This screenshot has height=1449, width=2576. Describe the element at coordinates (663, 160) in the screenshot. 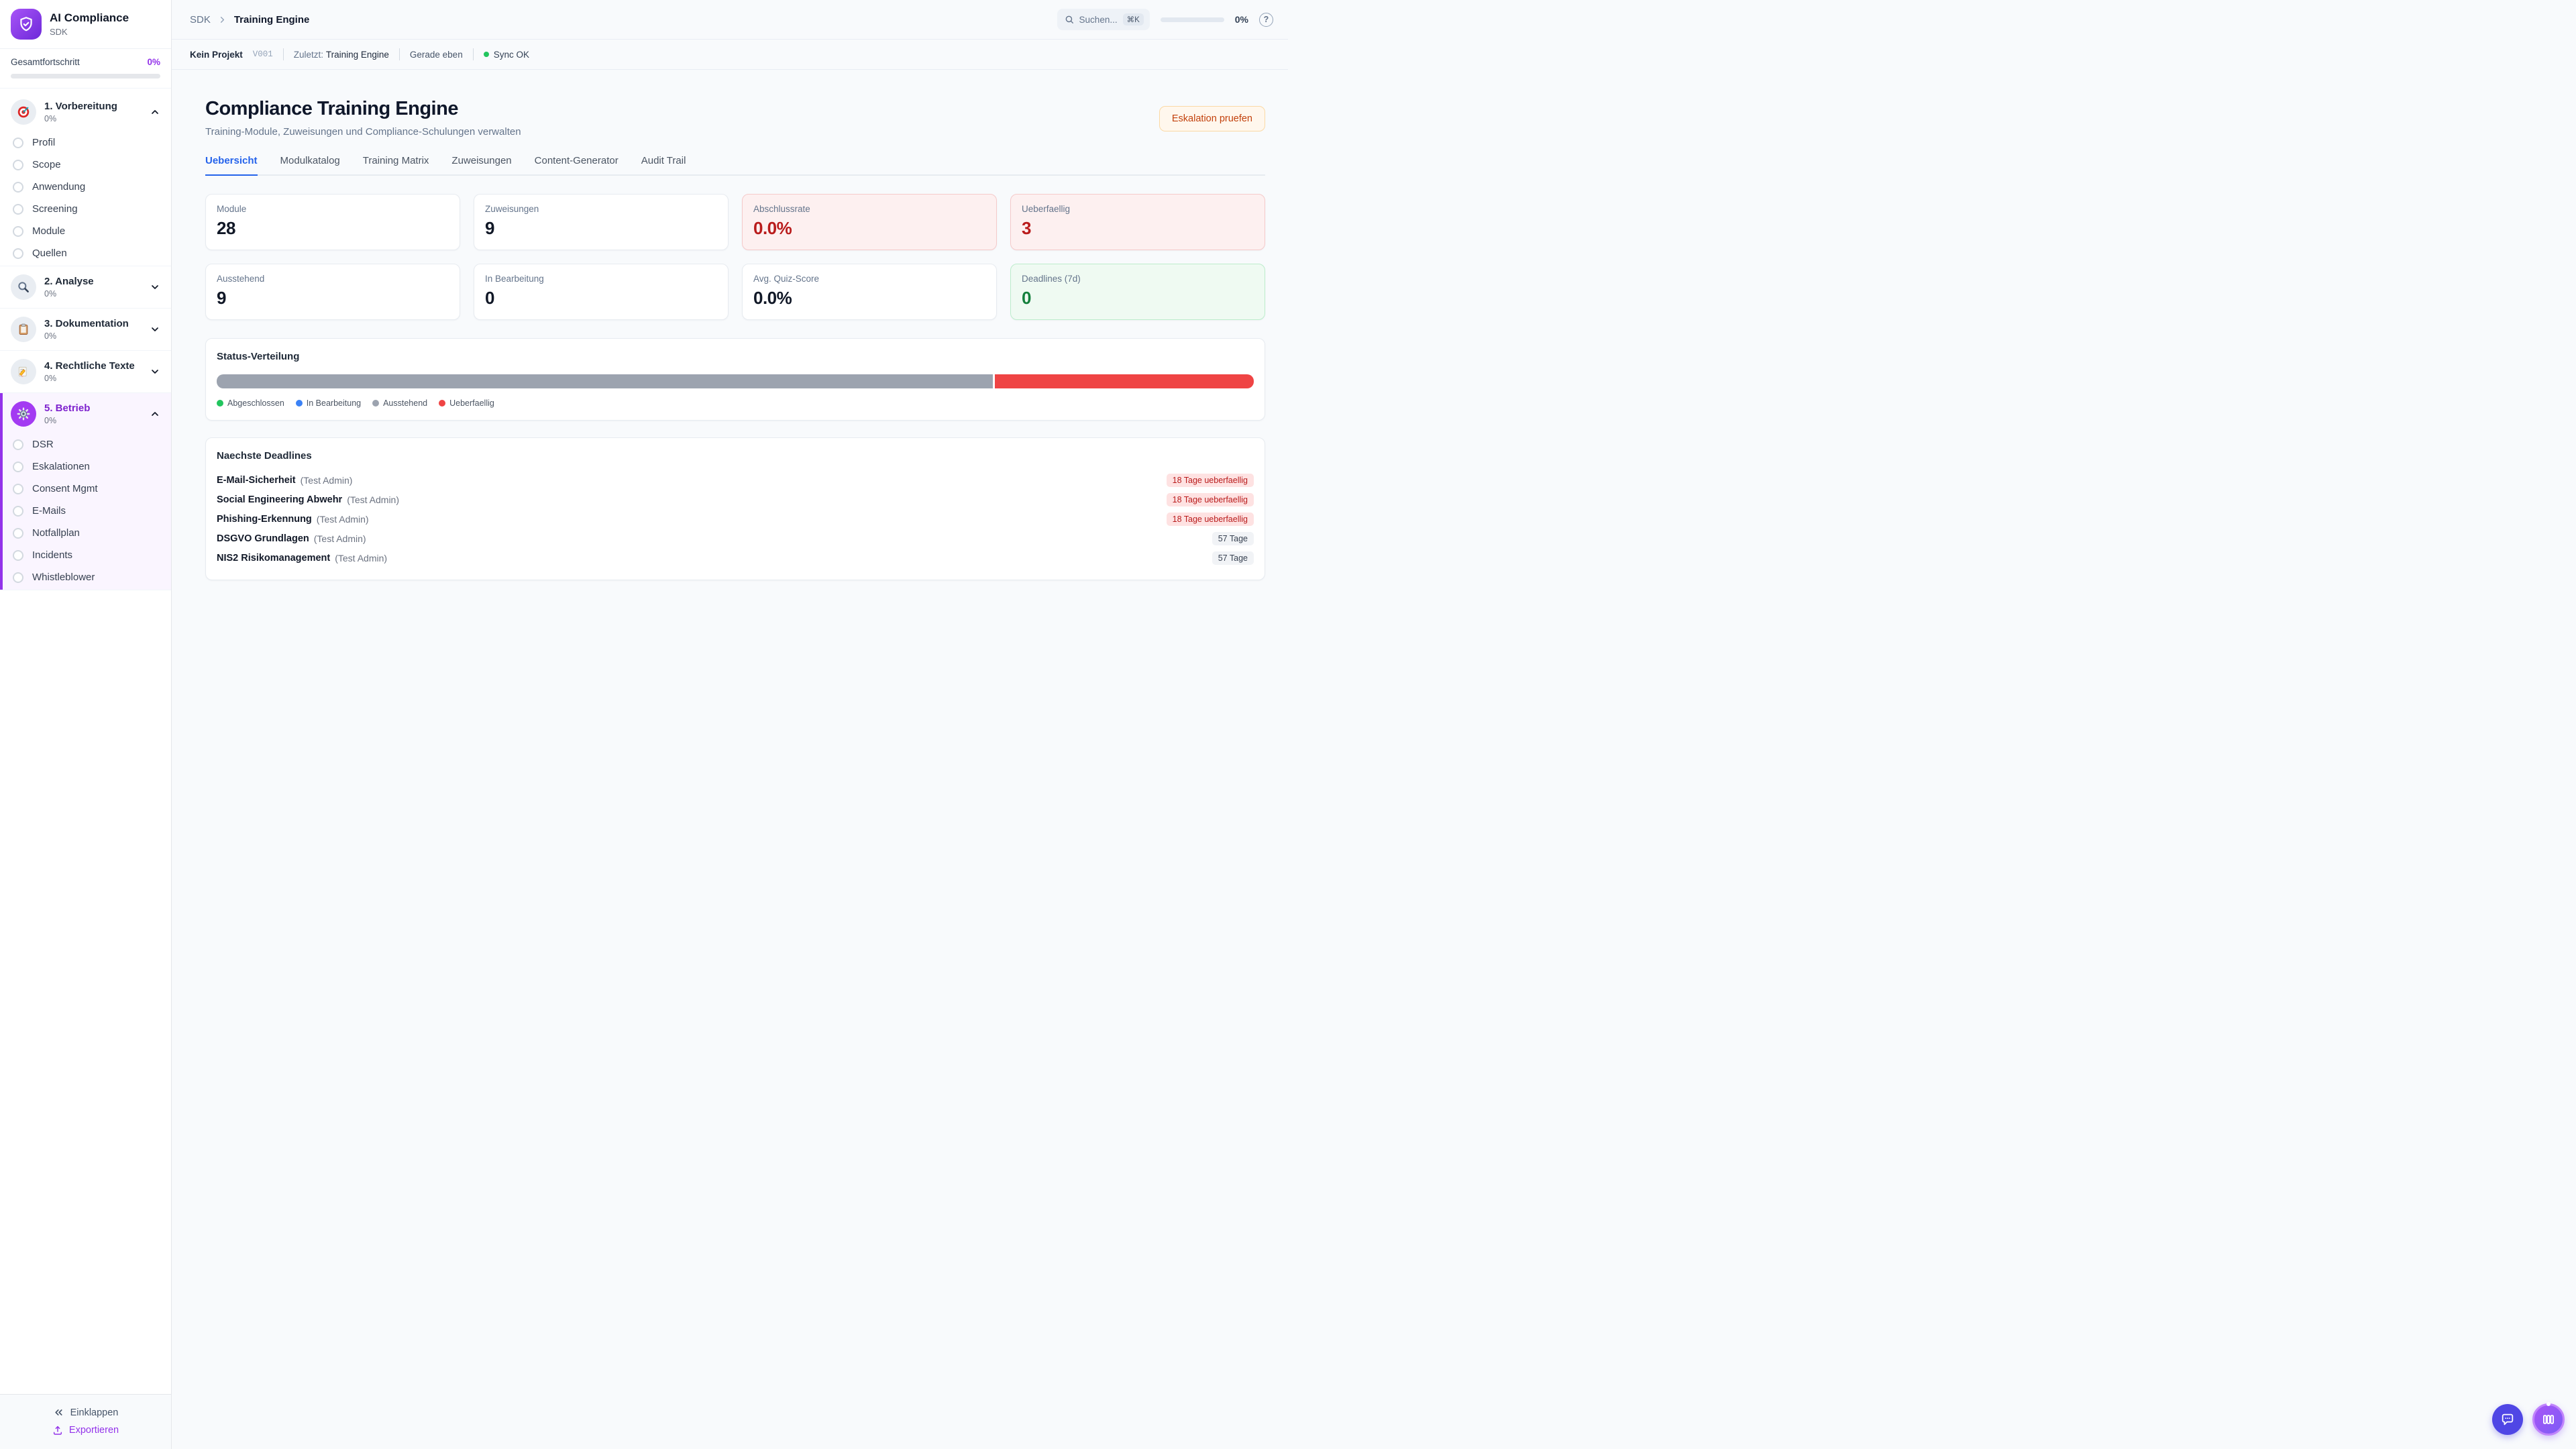

I see `tab-audit-trail: Audit Trail` at that location.